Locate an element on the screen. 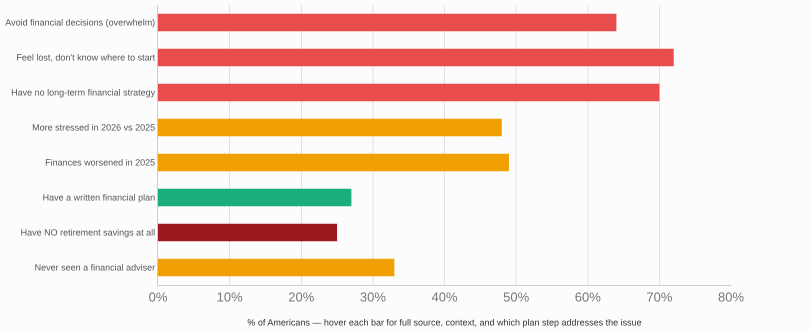  x-tick-label: 70% is located at coordinates (659, 297).